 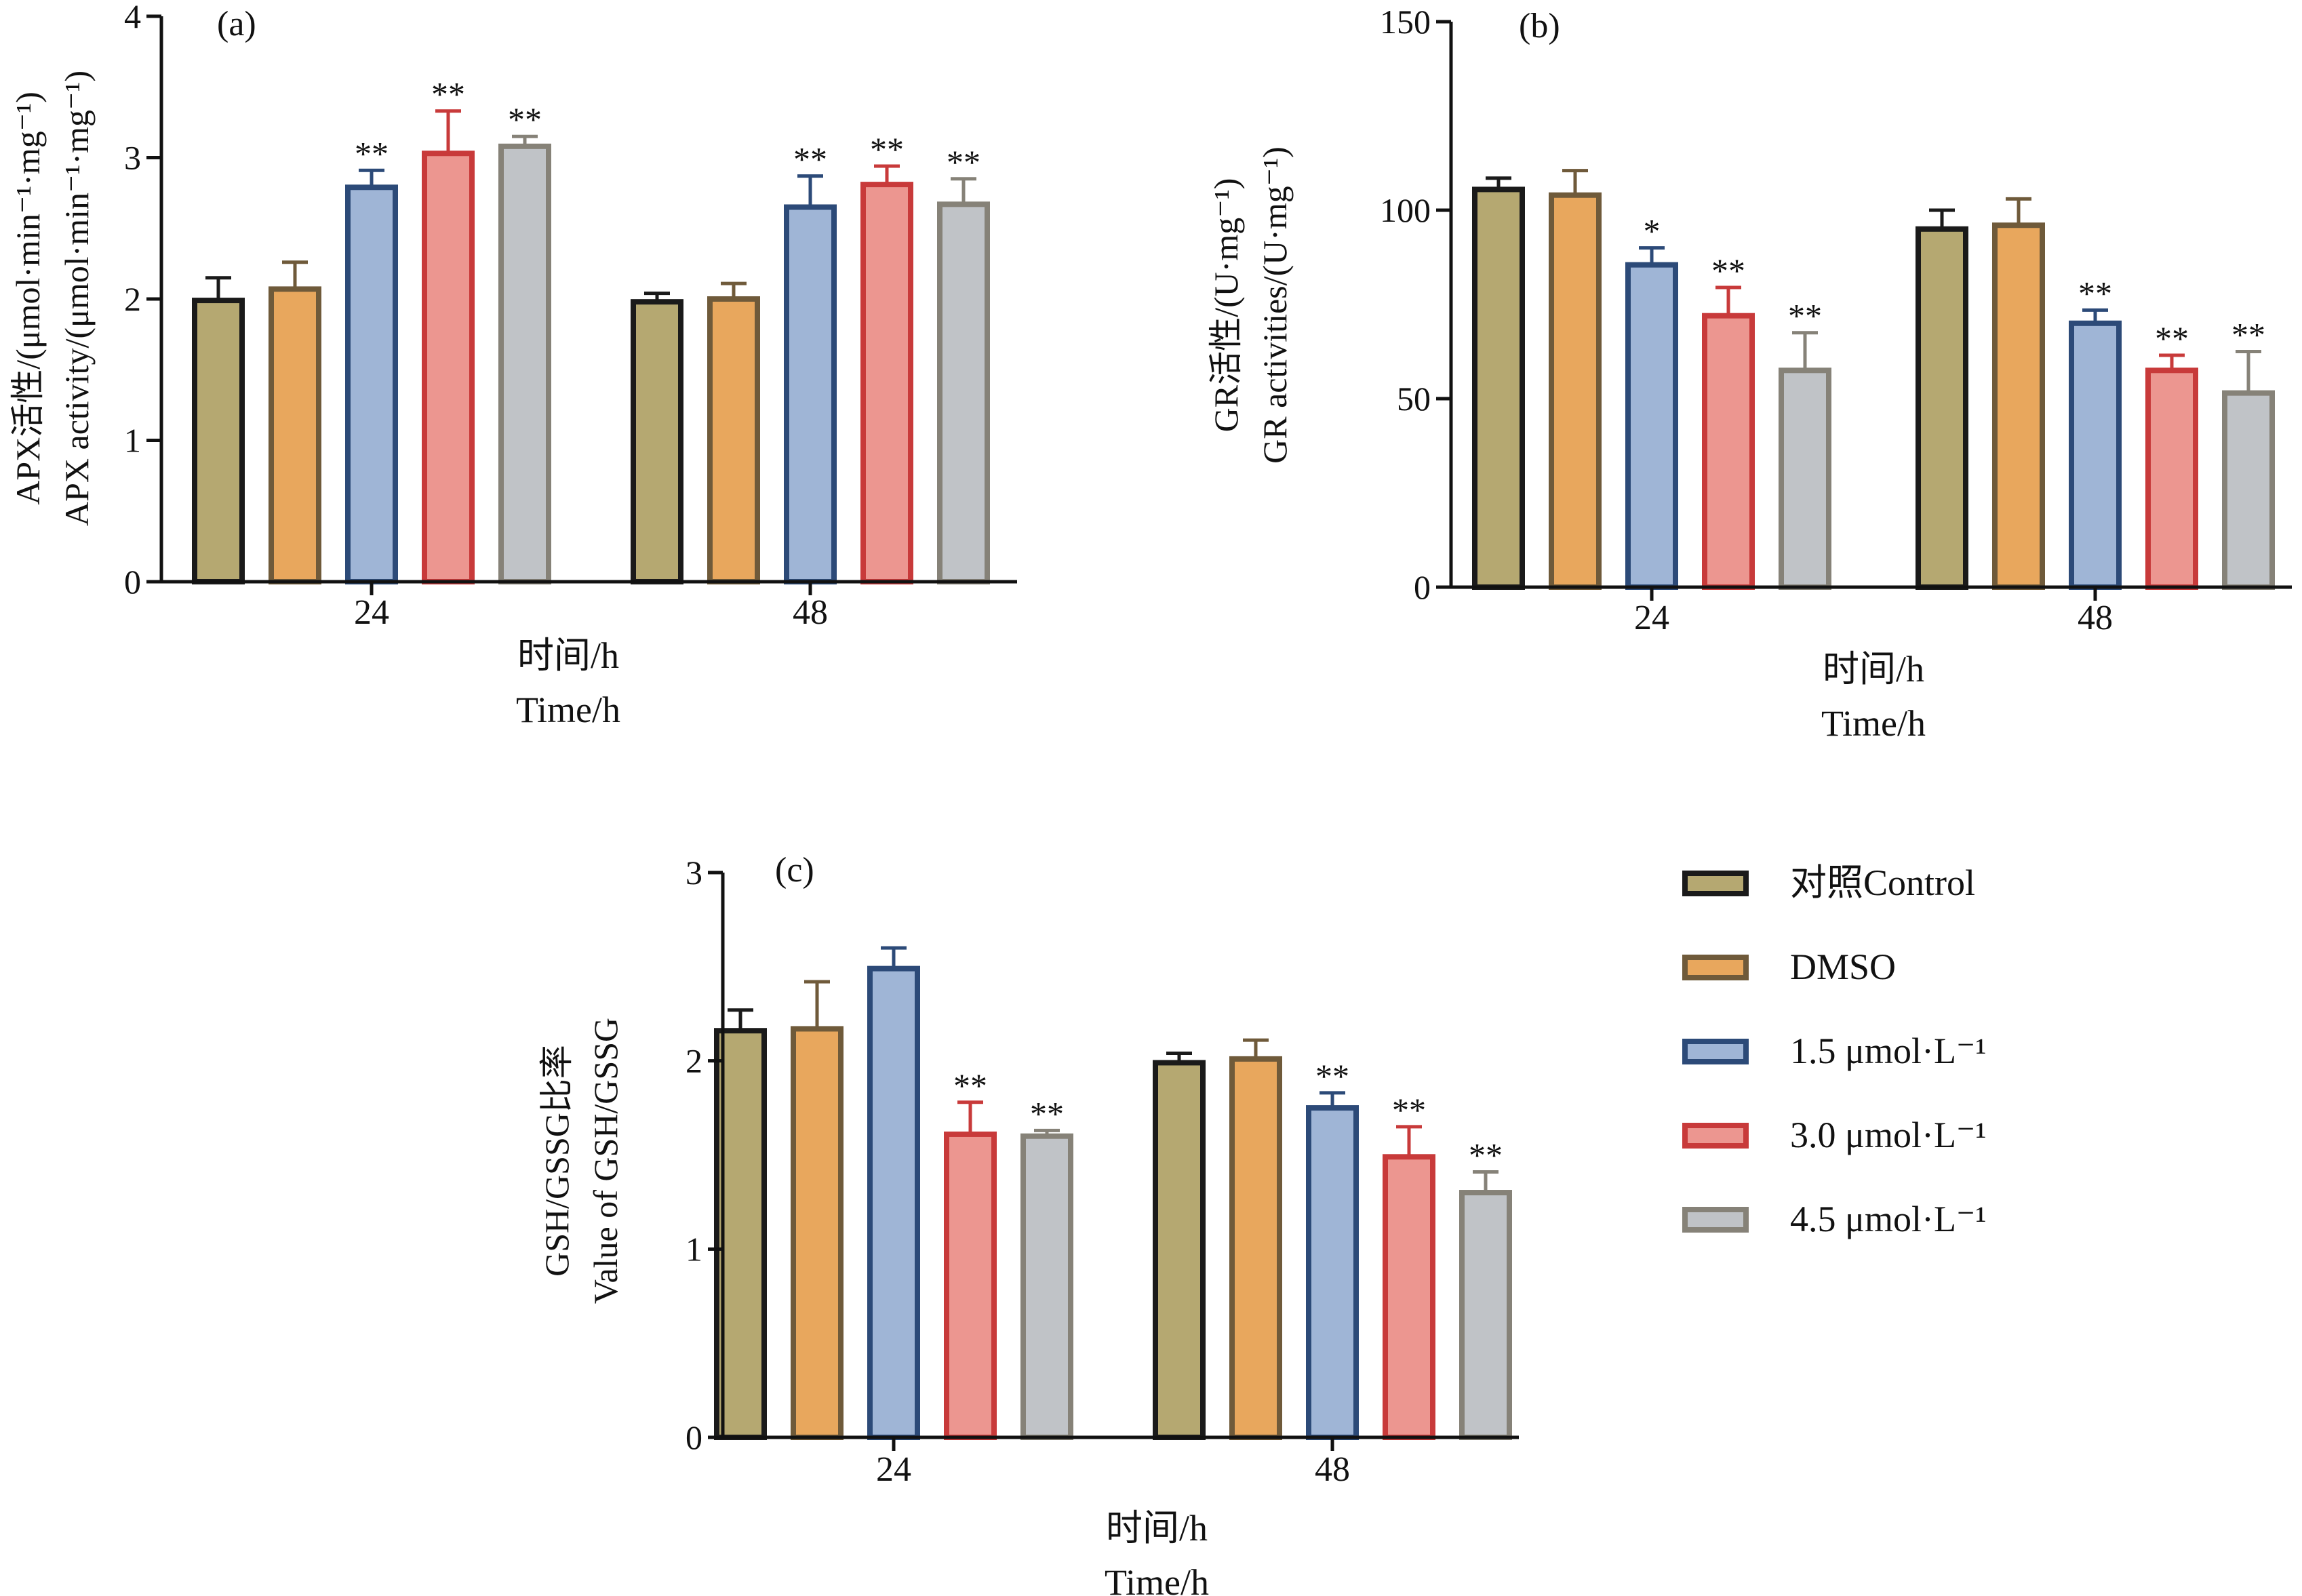 I want to click on y-tick-label: 4, so click(x=133, y=17).